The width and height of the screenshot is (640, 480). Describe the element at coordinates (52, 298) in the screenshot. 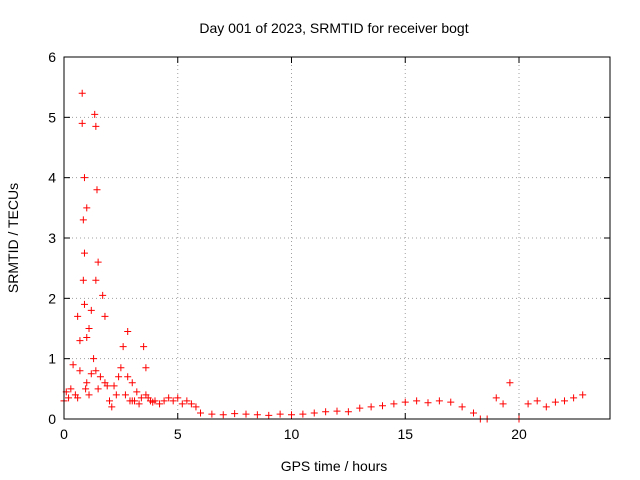

I see `y-tick-label: 2` at that location.